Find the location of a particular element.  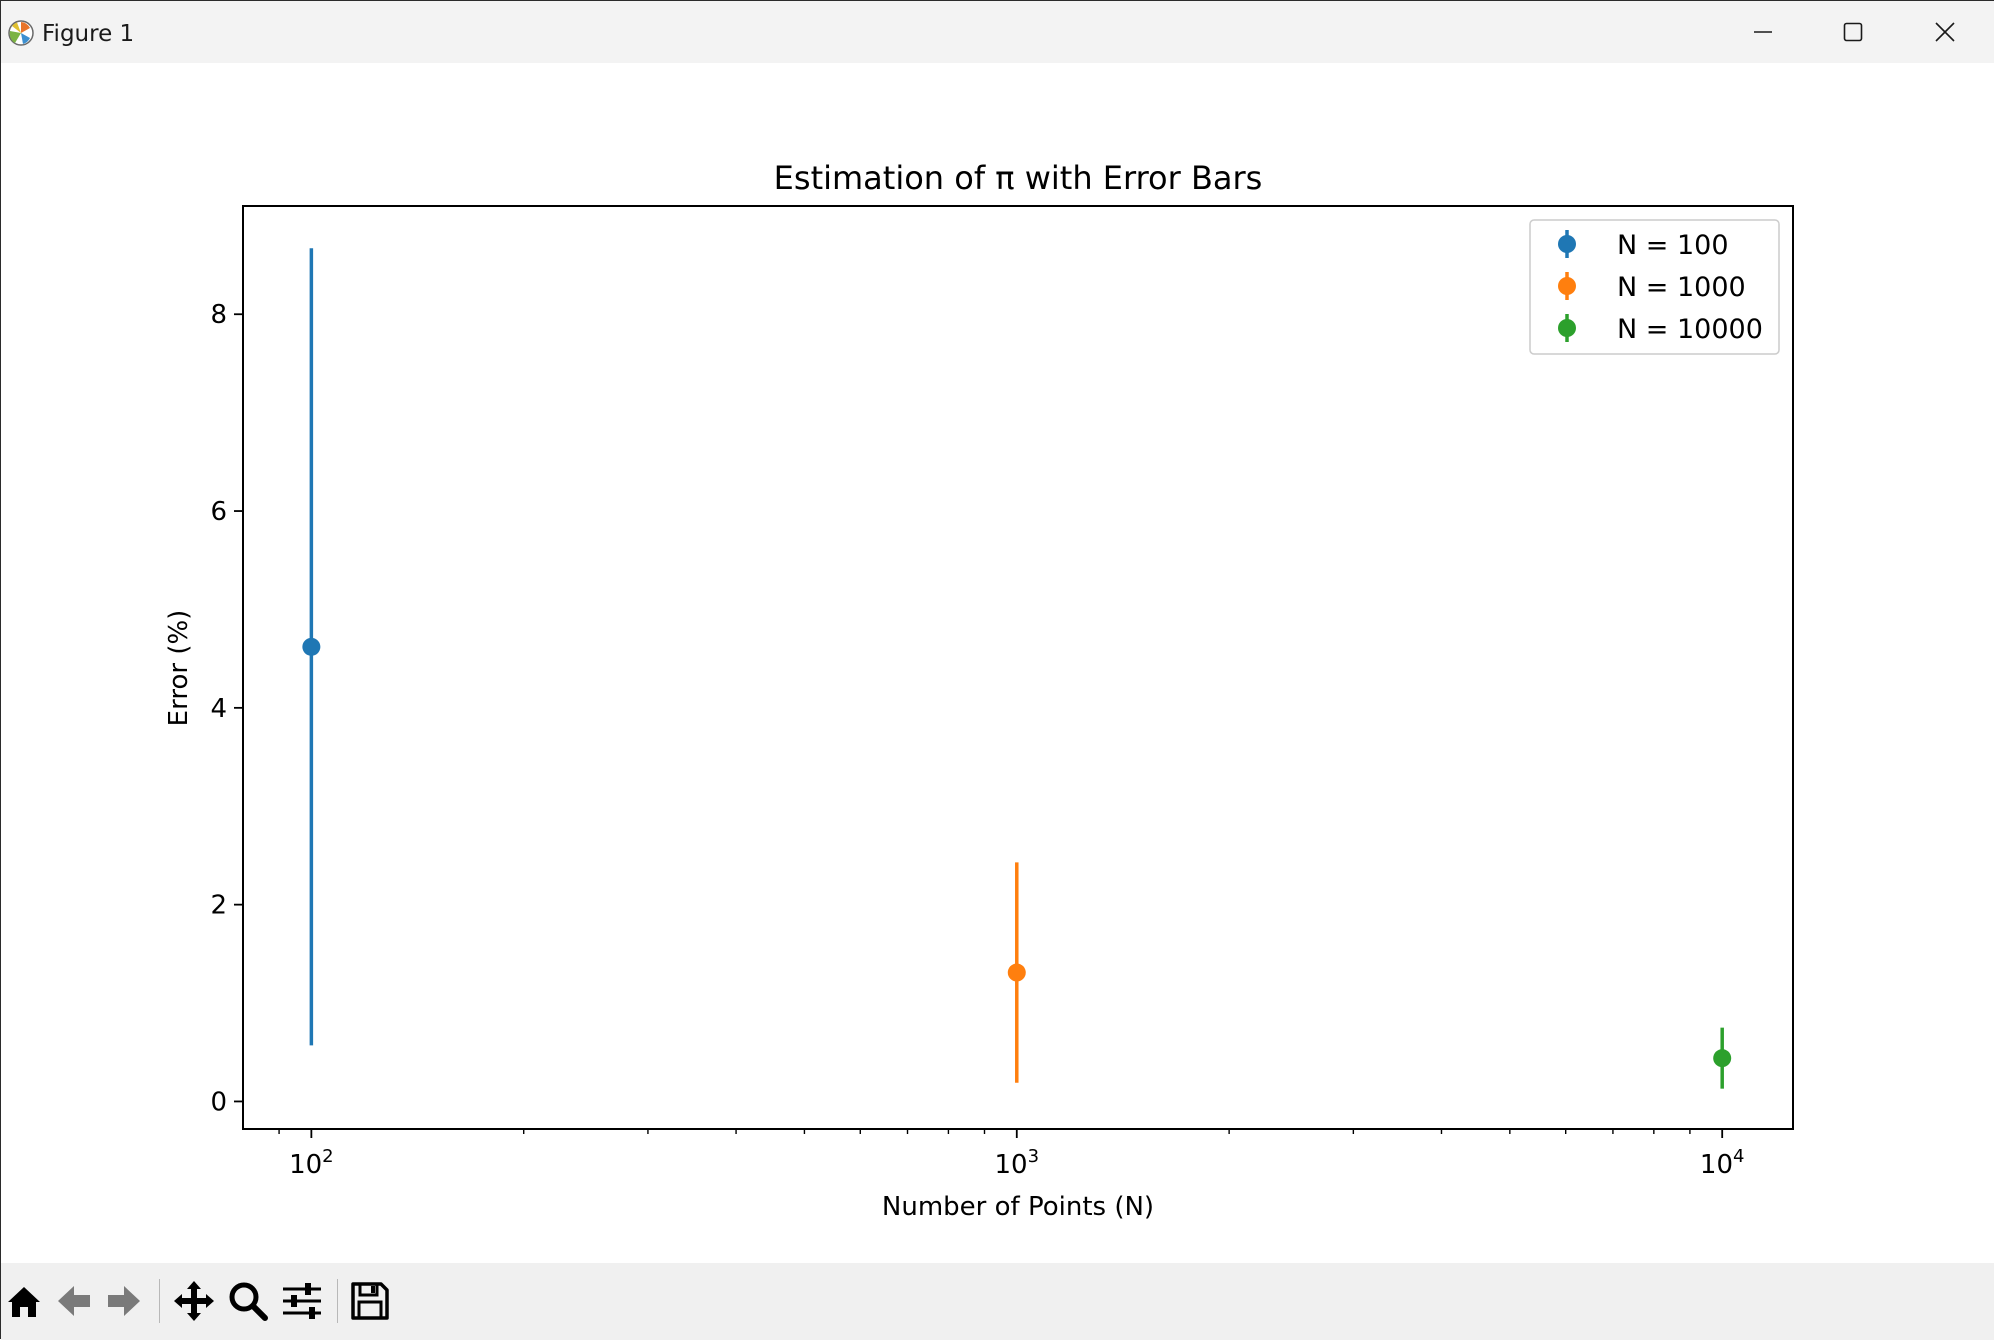

minimize-button is located at coordinates (1763, 32).